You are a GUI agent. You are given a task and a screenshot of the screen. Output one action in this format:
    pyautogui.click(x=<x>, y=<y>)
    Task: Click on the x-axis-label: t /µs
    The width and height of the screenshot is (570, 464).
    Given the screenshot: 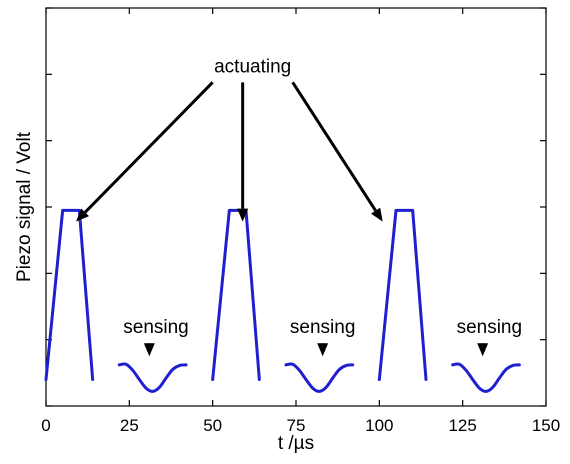 What is the action you would take?
    pyautogui.click(x=296, y=443)
    